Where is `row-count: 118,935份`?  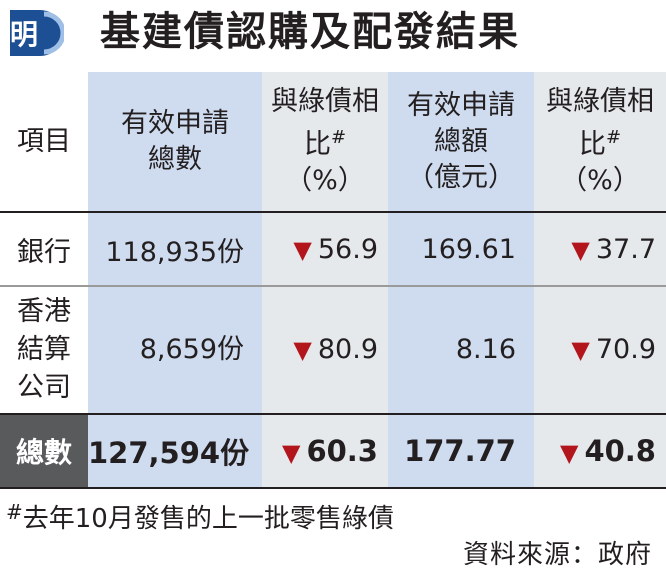 row-count: 118,935份 is located at coordinates (175, 248).